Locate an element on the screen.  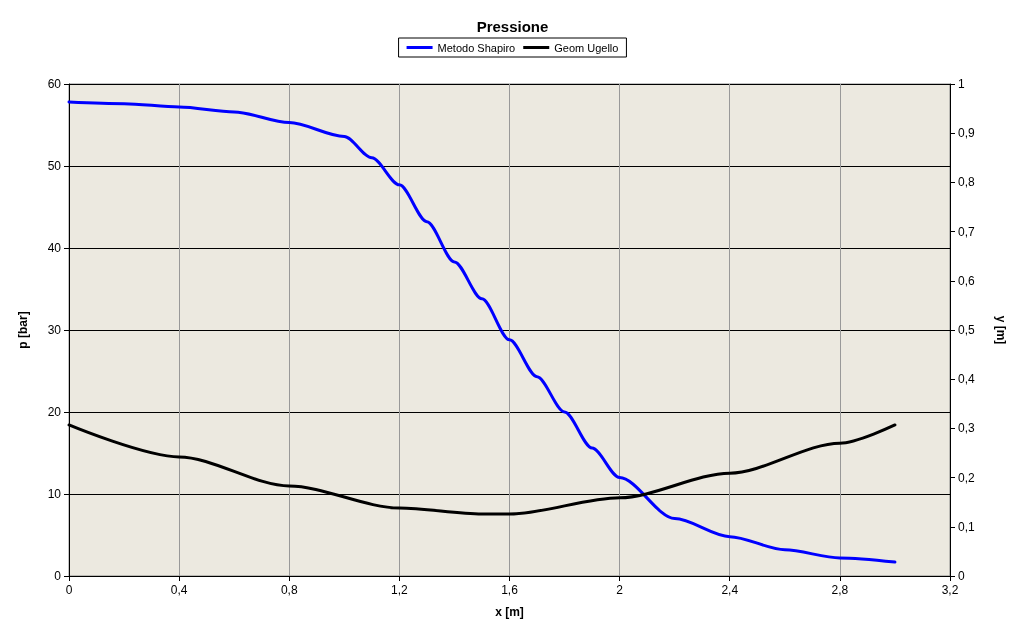
y2-tick-label: 0,1 is located at coordinates (967, 526).